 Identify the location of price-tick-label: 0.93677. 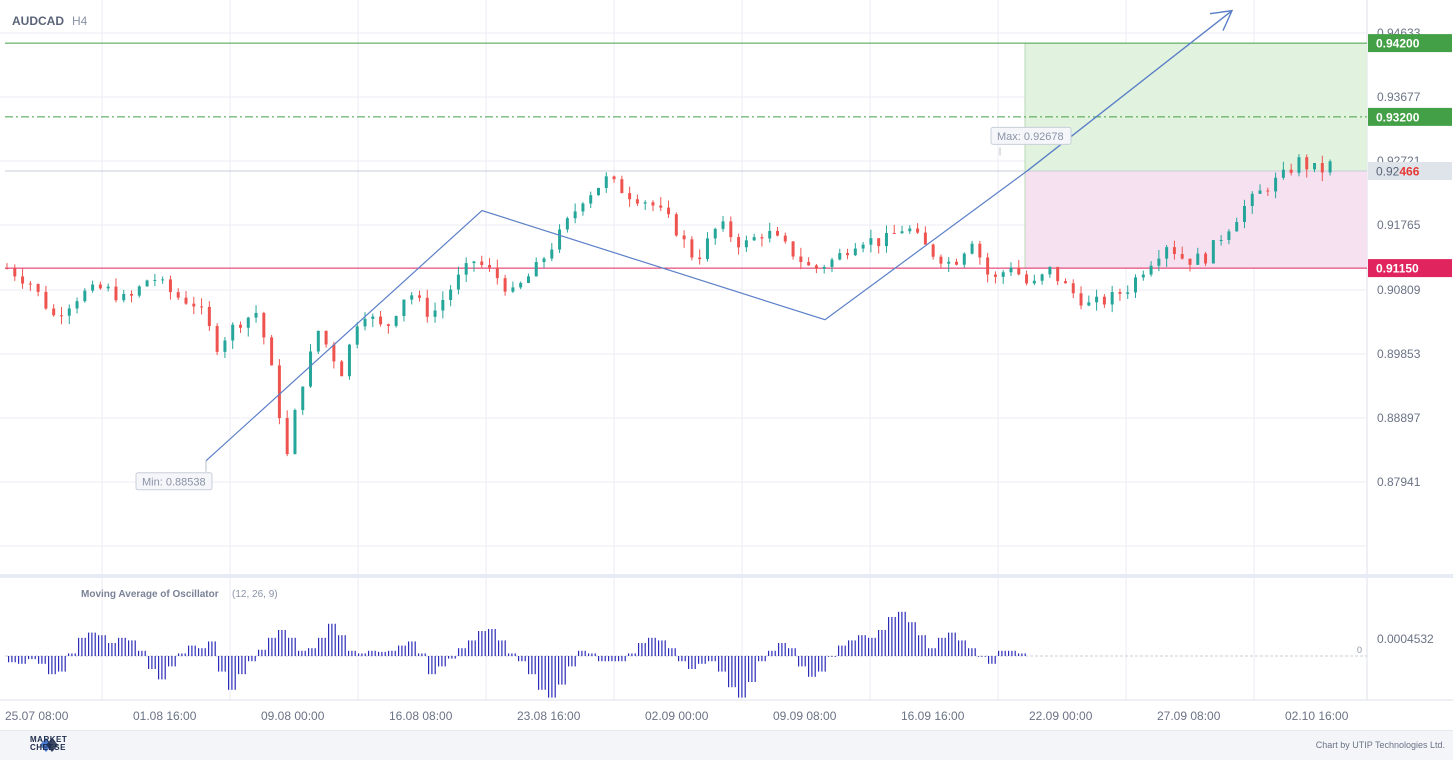
(1399, 97).